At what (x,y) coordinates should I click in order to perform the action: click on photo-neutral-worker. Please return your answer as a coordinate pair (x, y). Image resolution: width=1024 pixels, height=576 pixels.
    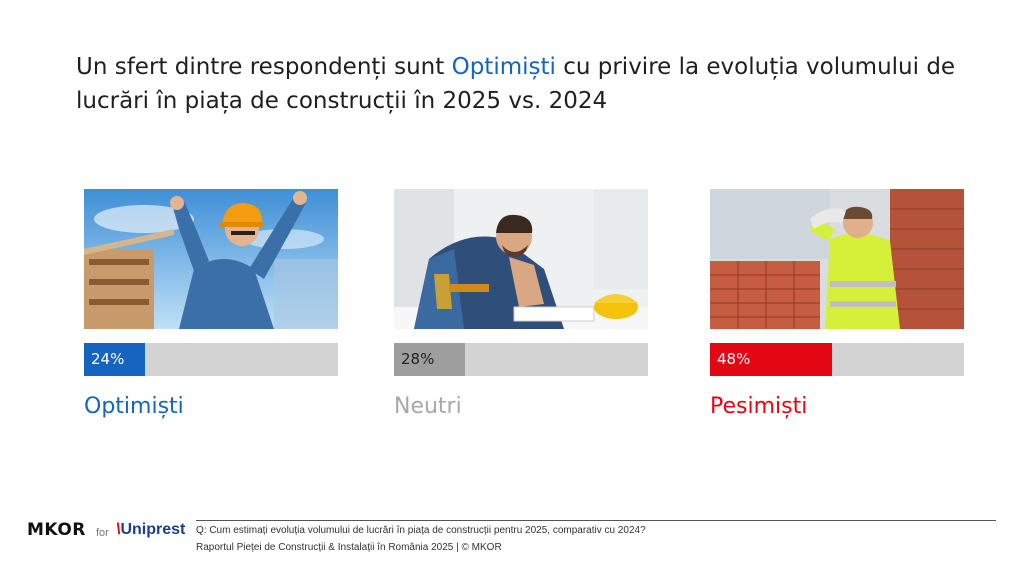
    Looking at the image, I should click on (521, 259).